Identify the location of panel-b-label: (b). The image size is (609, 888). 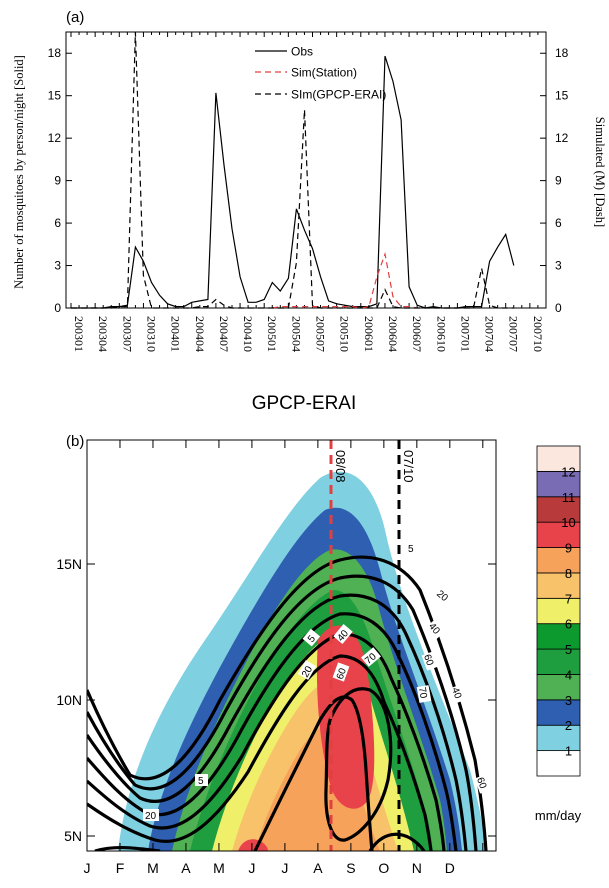
(75, 441).